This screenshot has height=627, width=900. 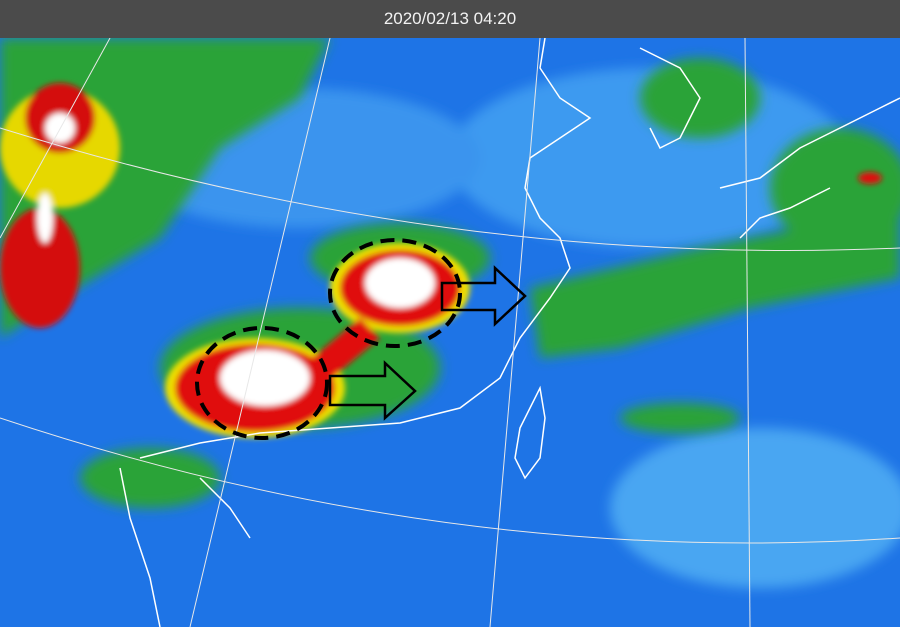 What do you see at coordinates (395, 293) in the screenshot?
I see `eastern-cluster-circle` at bounding box center [395, 293].